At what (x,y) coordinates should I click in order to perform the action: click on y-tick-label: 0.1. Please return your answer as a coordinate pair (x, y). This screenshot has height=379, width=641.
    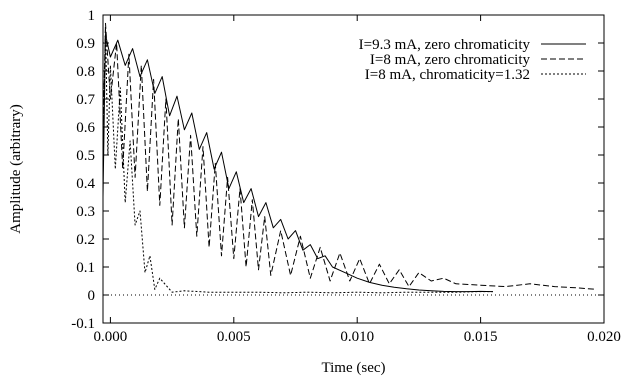
    Looking at the image, I should click on (85, 268).